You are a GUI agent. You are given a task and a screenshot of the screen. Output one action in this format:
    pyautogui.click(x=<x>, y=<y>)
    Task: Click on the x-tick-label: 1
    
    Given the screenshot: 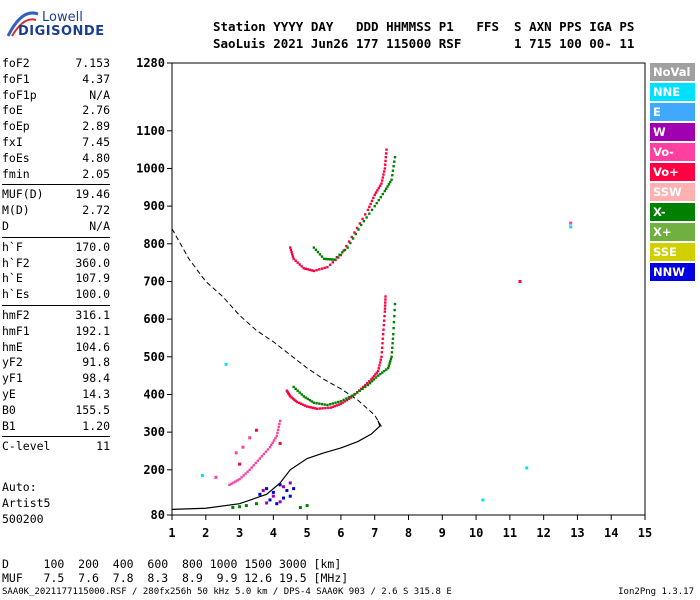 What is the action you would take?
    pyautogui.click(x=171, y=533)
    